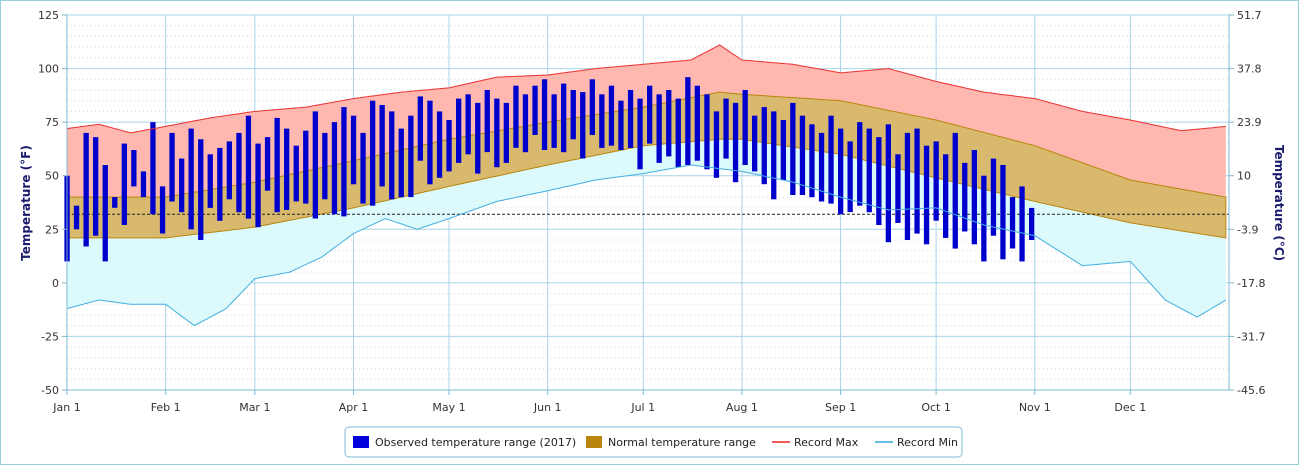 The image size is (1299, 469). I want to click on y-axis-title-right: Temperature (°C), so click(1279, 203).